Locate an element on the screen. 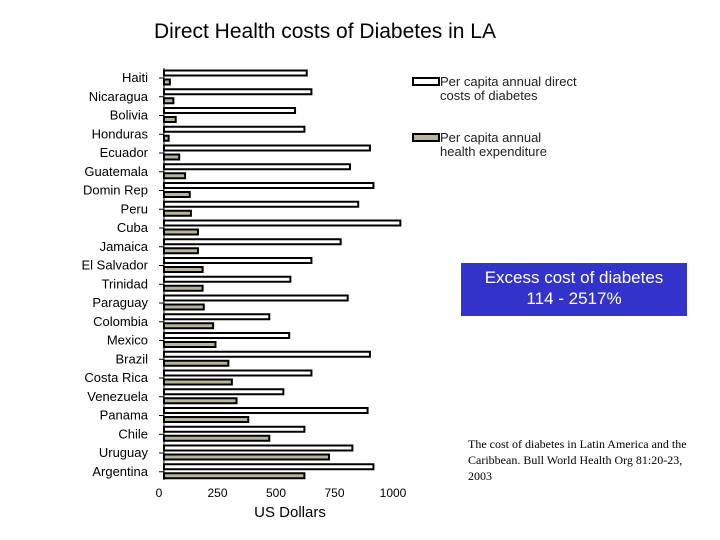 The width and height of the screenshot is (720, 540). bar-health-expenditure-ecuador is located at coordinates (172, 157).